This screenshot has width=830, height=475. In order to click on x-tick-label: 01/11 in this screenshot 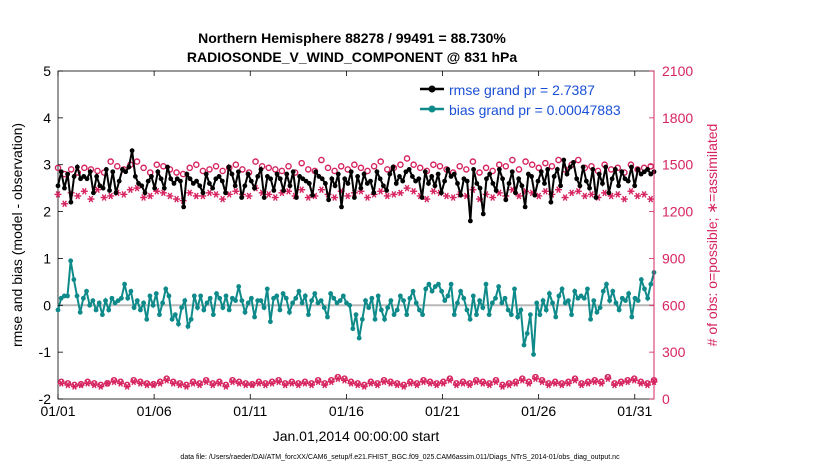, I will do `click(250, 411)`.